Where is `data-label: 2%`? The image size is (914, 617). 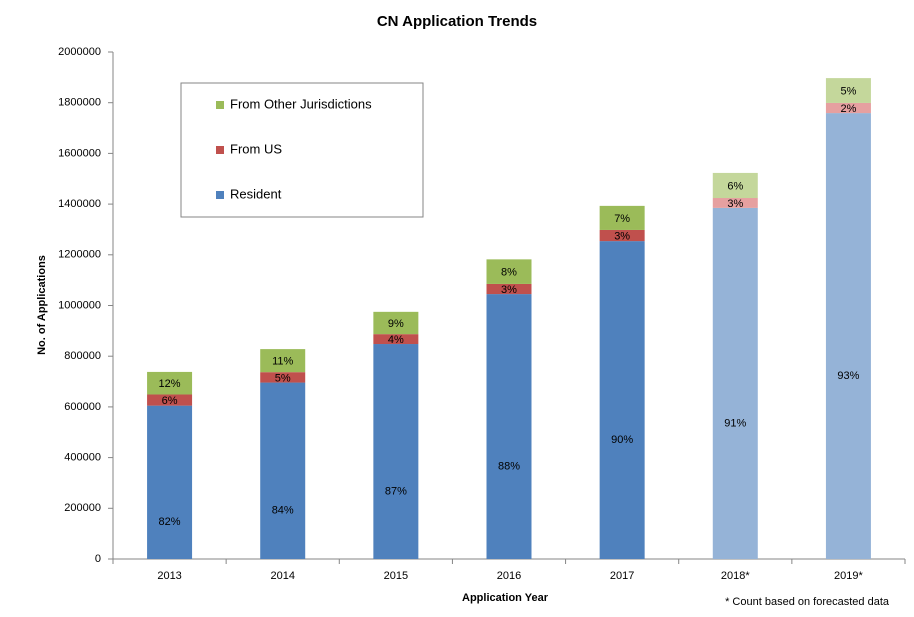 data-label: 2% is located at coordinates (848, 109).